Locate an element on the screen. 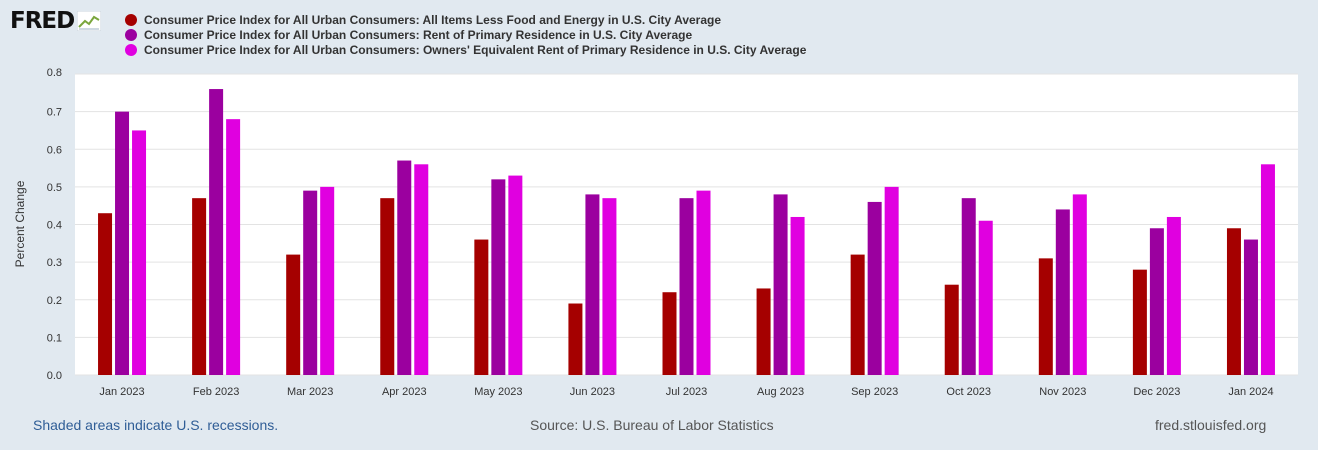 The image size is (1318, 450). y-tick-label: 0.7 is located at coordinates (54, 113).